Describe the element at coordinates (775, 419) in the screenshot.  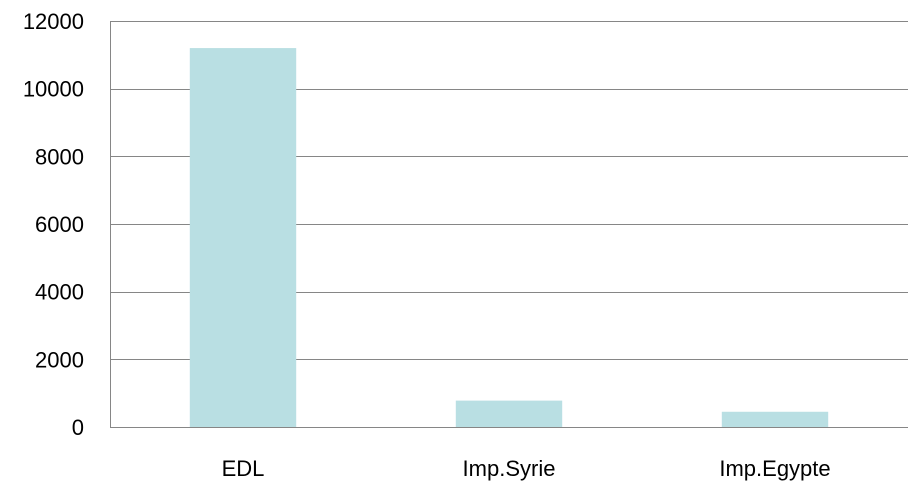
I see `bar-imp-egypte` at that location.